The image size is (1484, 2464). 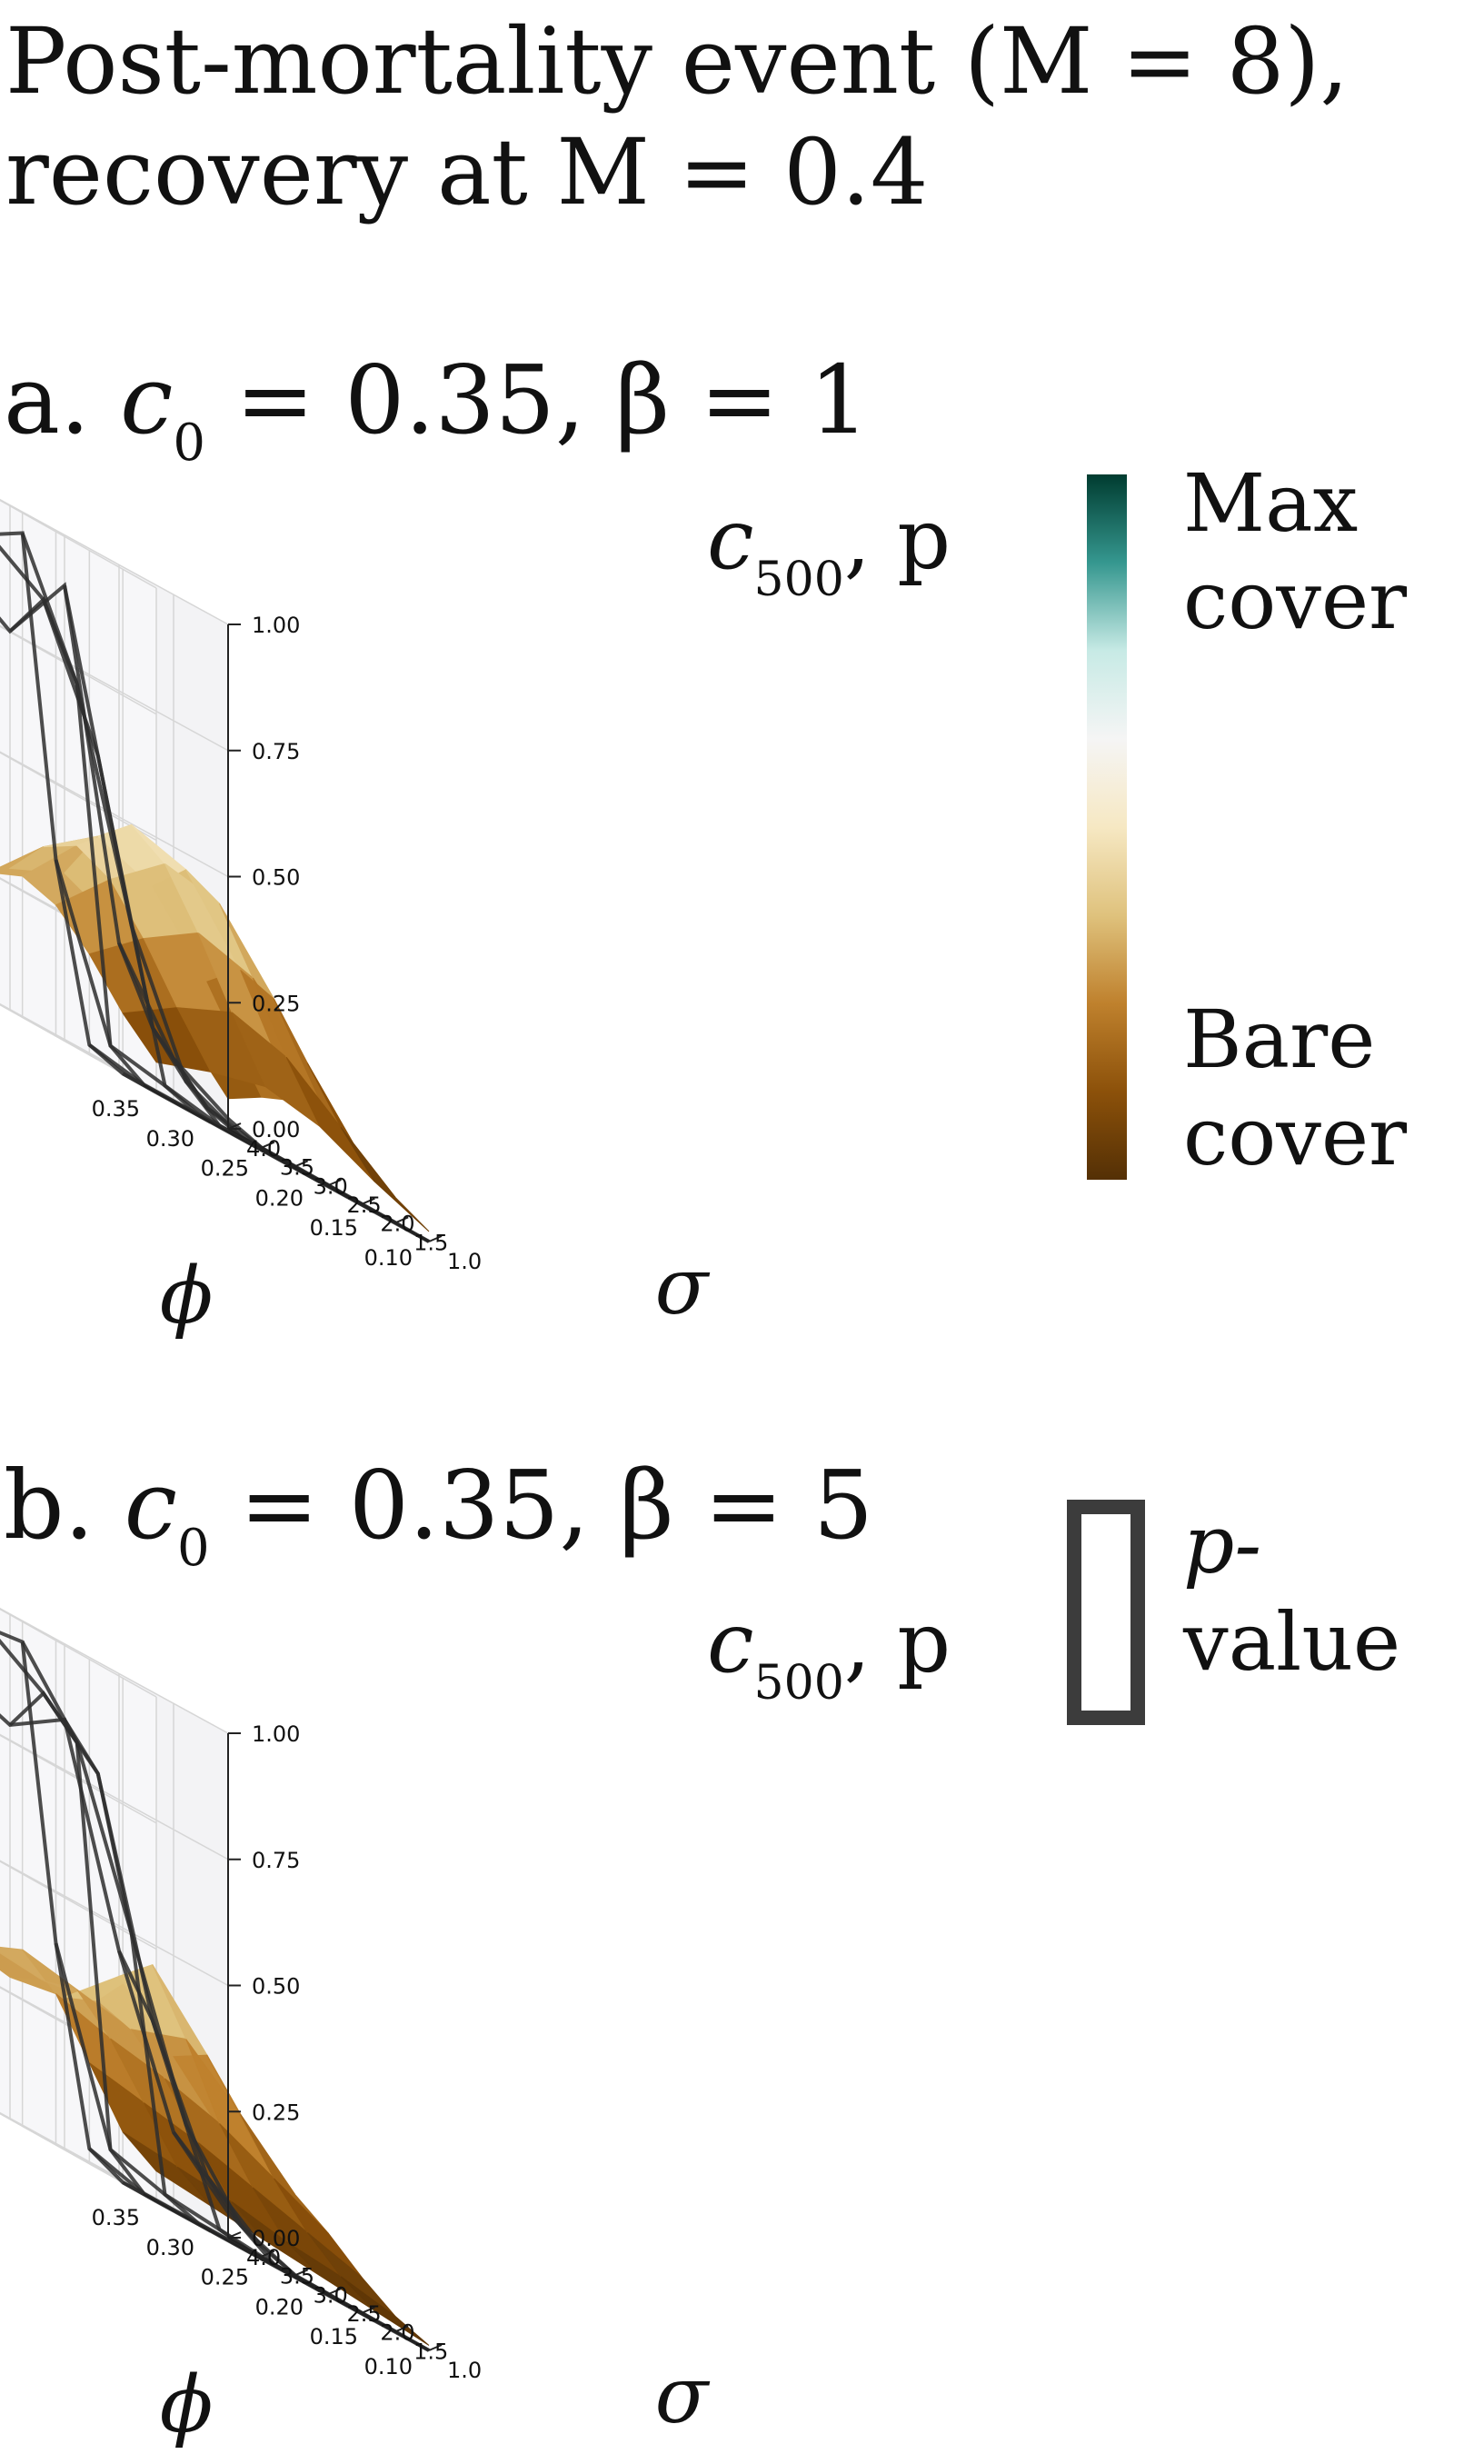 What do you see at coordinates (276, 1003) in the screenshot?
I see `panel-a-z-tick-label: 0.25` at bounding box center [276, 1003].